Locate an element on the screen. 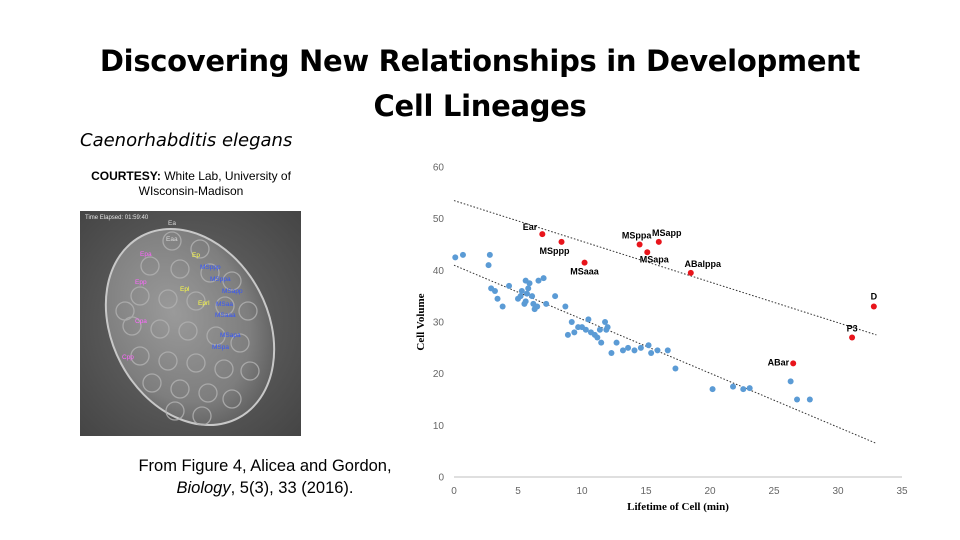  cell-label: Cpa is located at coordinates (141, 321).